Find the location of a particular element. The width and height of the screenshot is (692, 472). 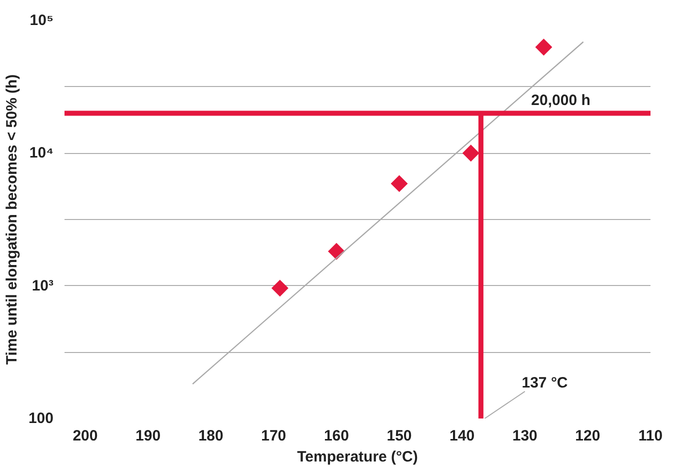

x-axis-title: Temperature (°C) is located at coordinates (357, 457).